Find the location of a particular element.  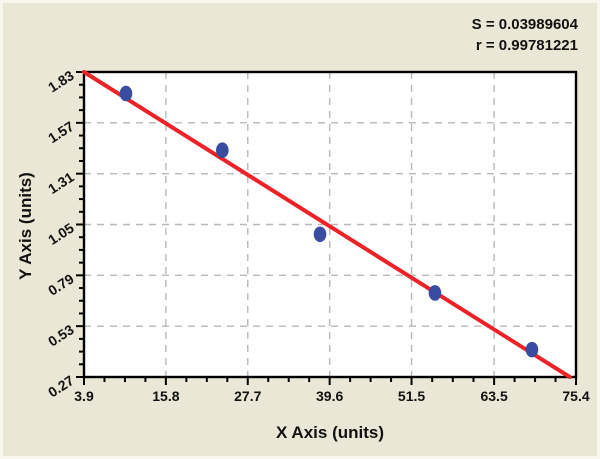

stats-r-value: r = 0.99781221 is located at coordinates (526, 45).